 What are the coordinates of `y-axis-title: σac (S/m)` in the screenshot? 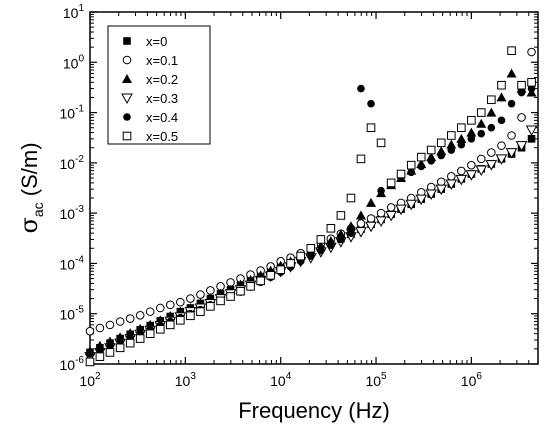 It's located at (30, 187).